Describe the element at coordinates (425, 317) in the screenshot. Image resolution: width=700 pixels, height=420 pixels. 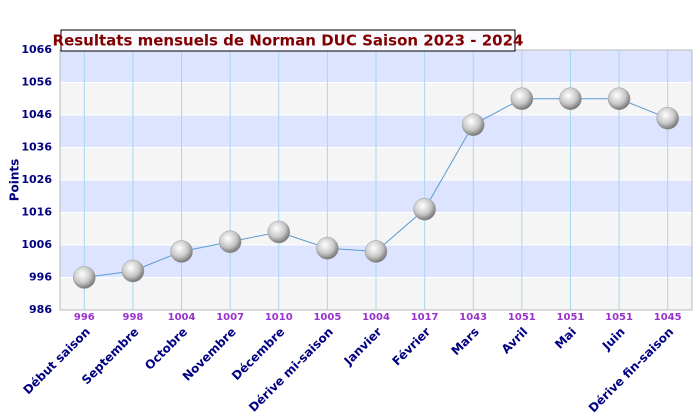
I see `value-label: 1017` at that location.